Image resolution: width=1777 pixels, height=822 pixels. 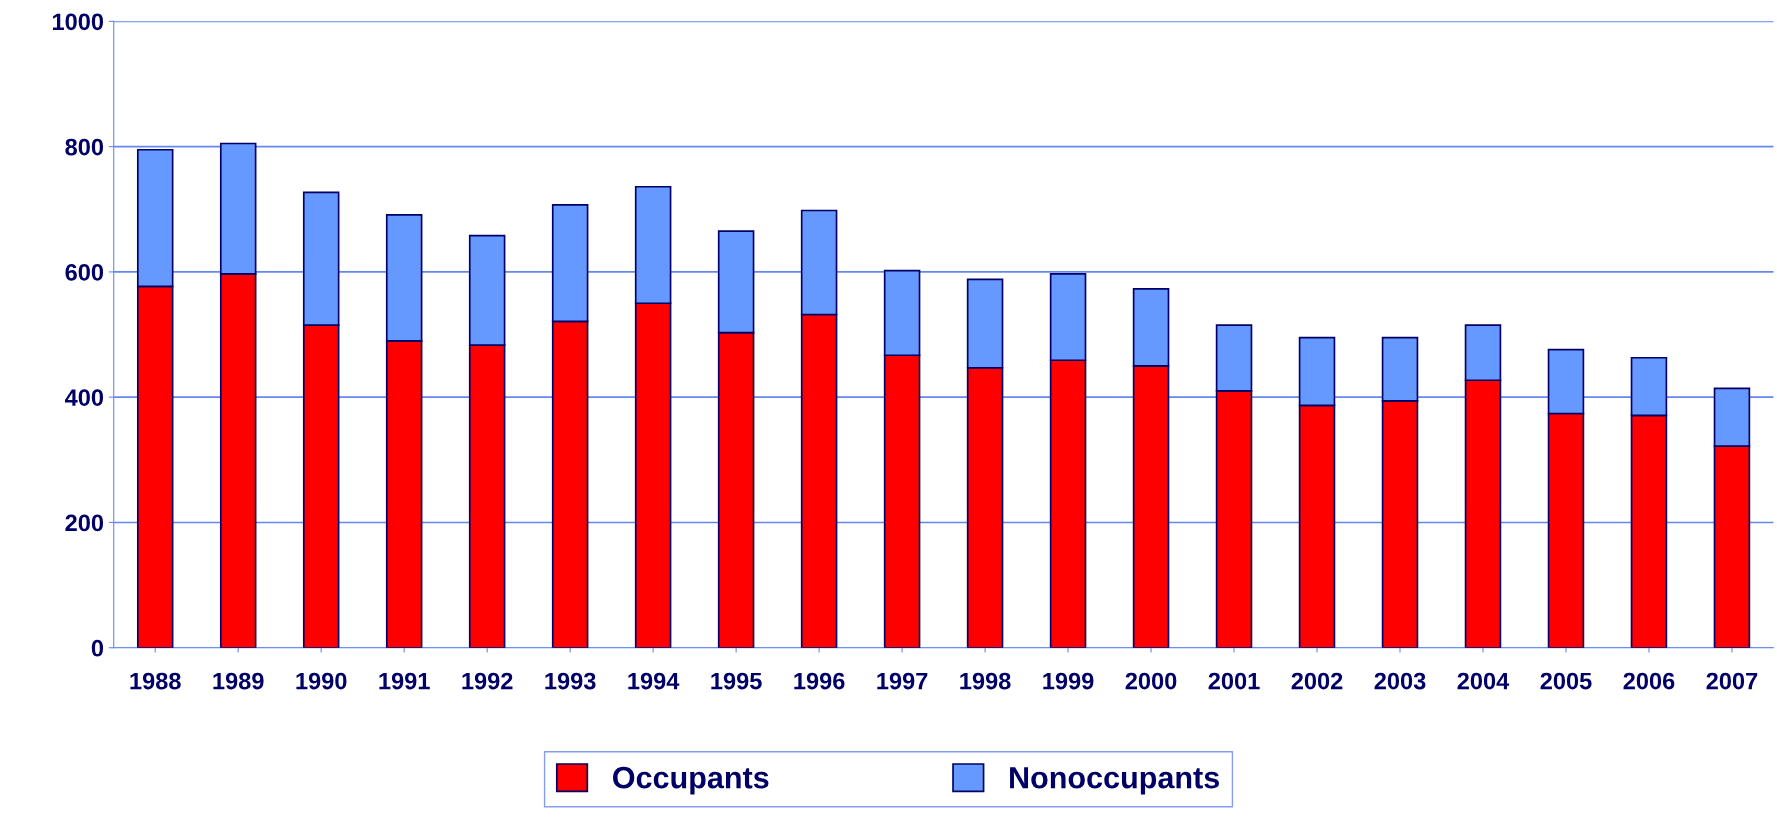 I want to click on legend-label: Nonoccupants, so click(x=1114, y=781).